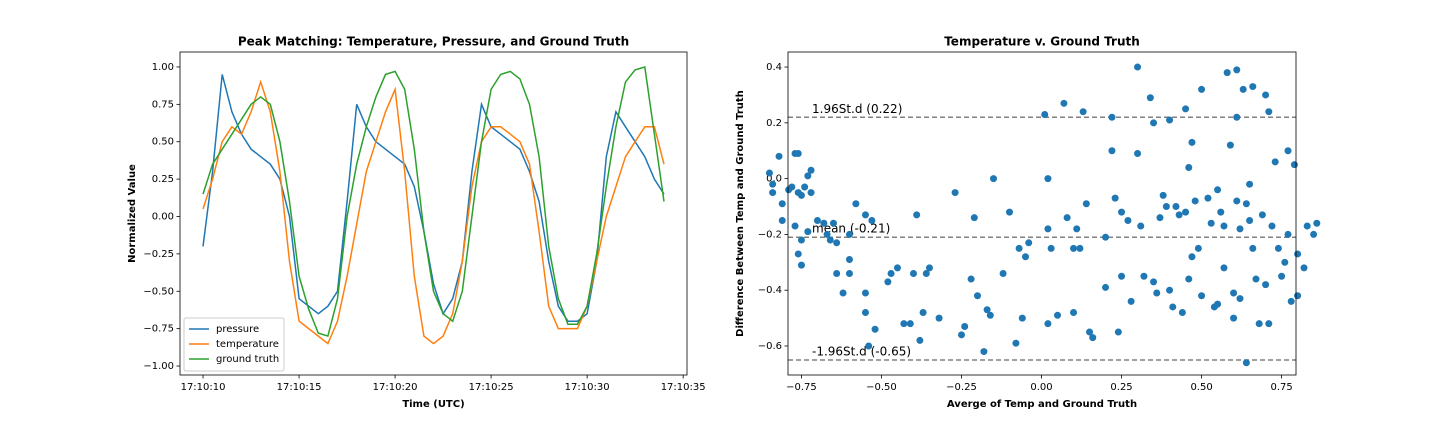  What do you see at coordinates (961, 387) in the screenshot?
I see `x-tick-label: −0.25` at bounding box center [961, 387].